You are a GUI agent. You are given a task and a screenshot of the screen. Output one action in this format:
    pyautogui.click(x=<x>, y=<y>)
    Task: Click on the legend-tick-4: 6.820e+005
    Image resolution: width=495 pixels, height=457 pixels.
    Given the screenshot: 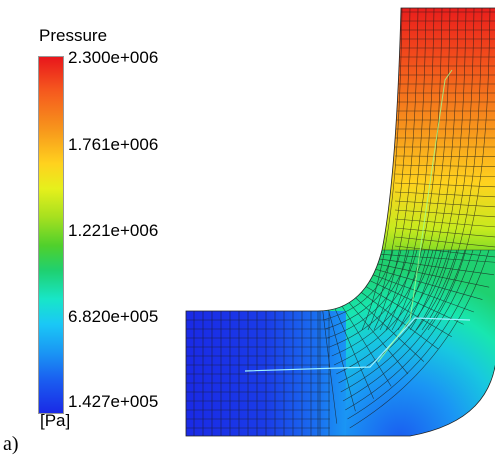 What is the action you would take?
    pyautogui.click(x=113, y=316)
    